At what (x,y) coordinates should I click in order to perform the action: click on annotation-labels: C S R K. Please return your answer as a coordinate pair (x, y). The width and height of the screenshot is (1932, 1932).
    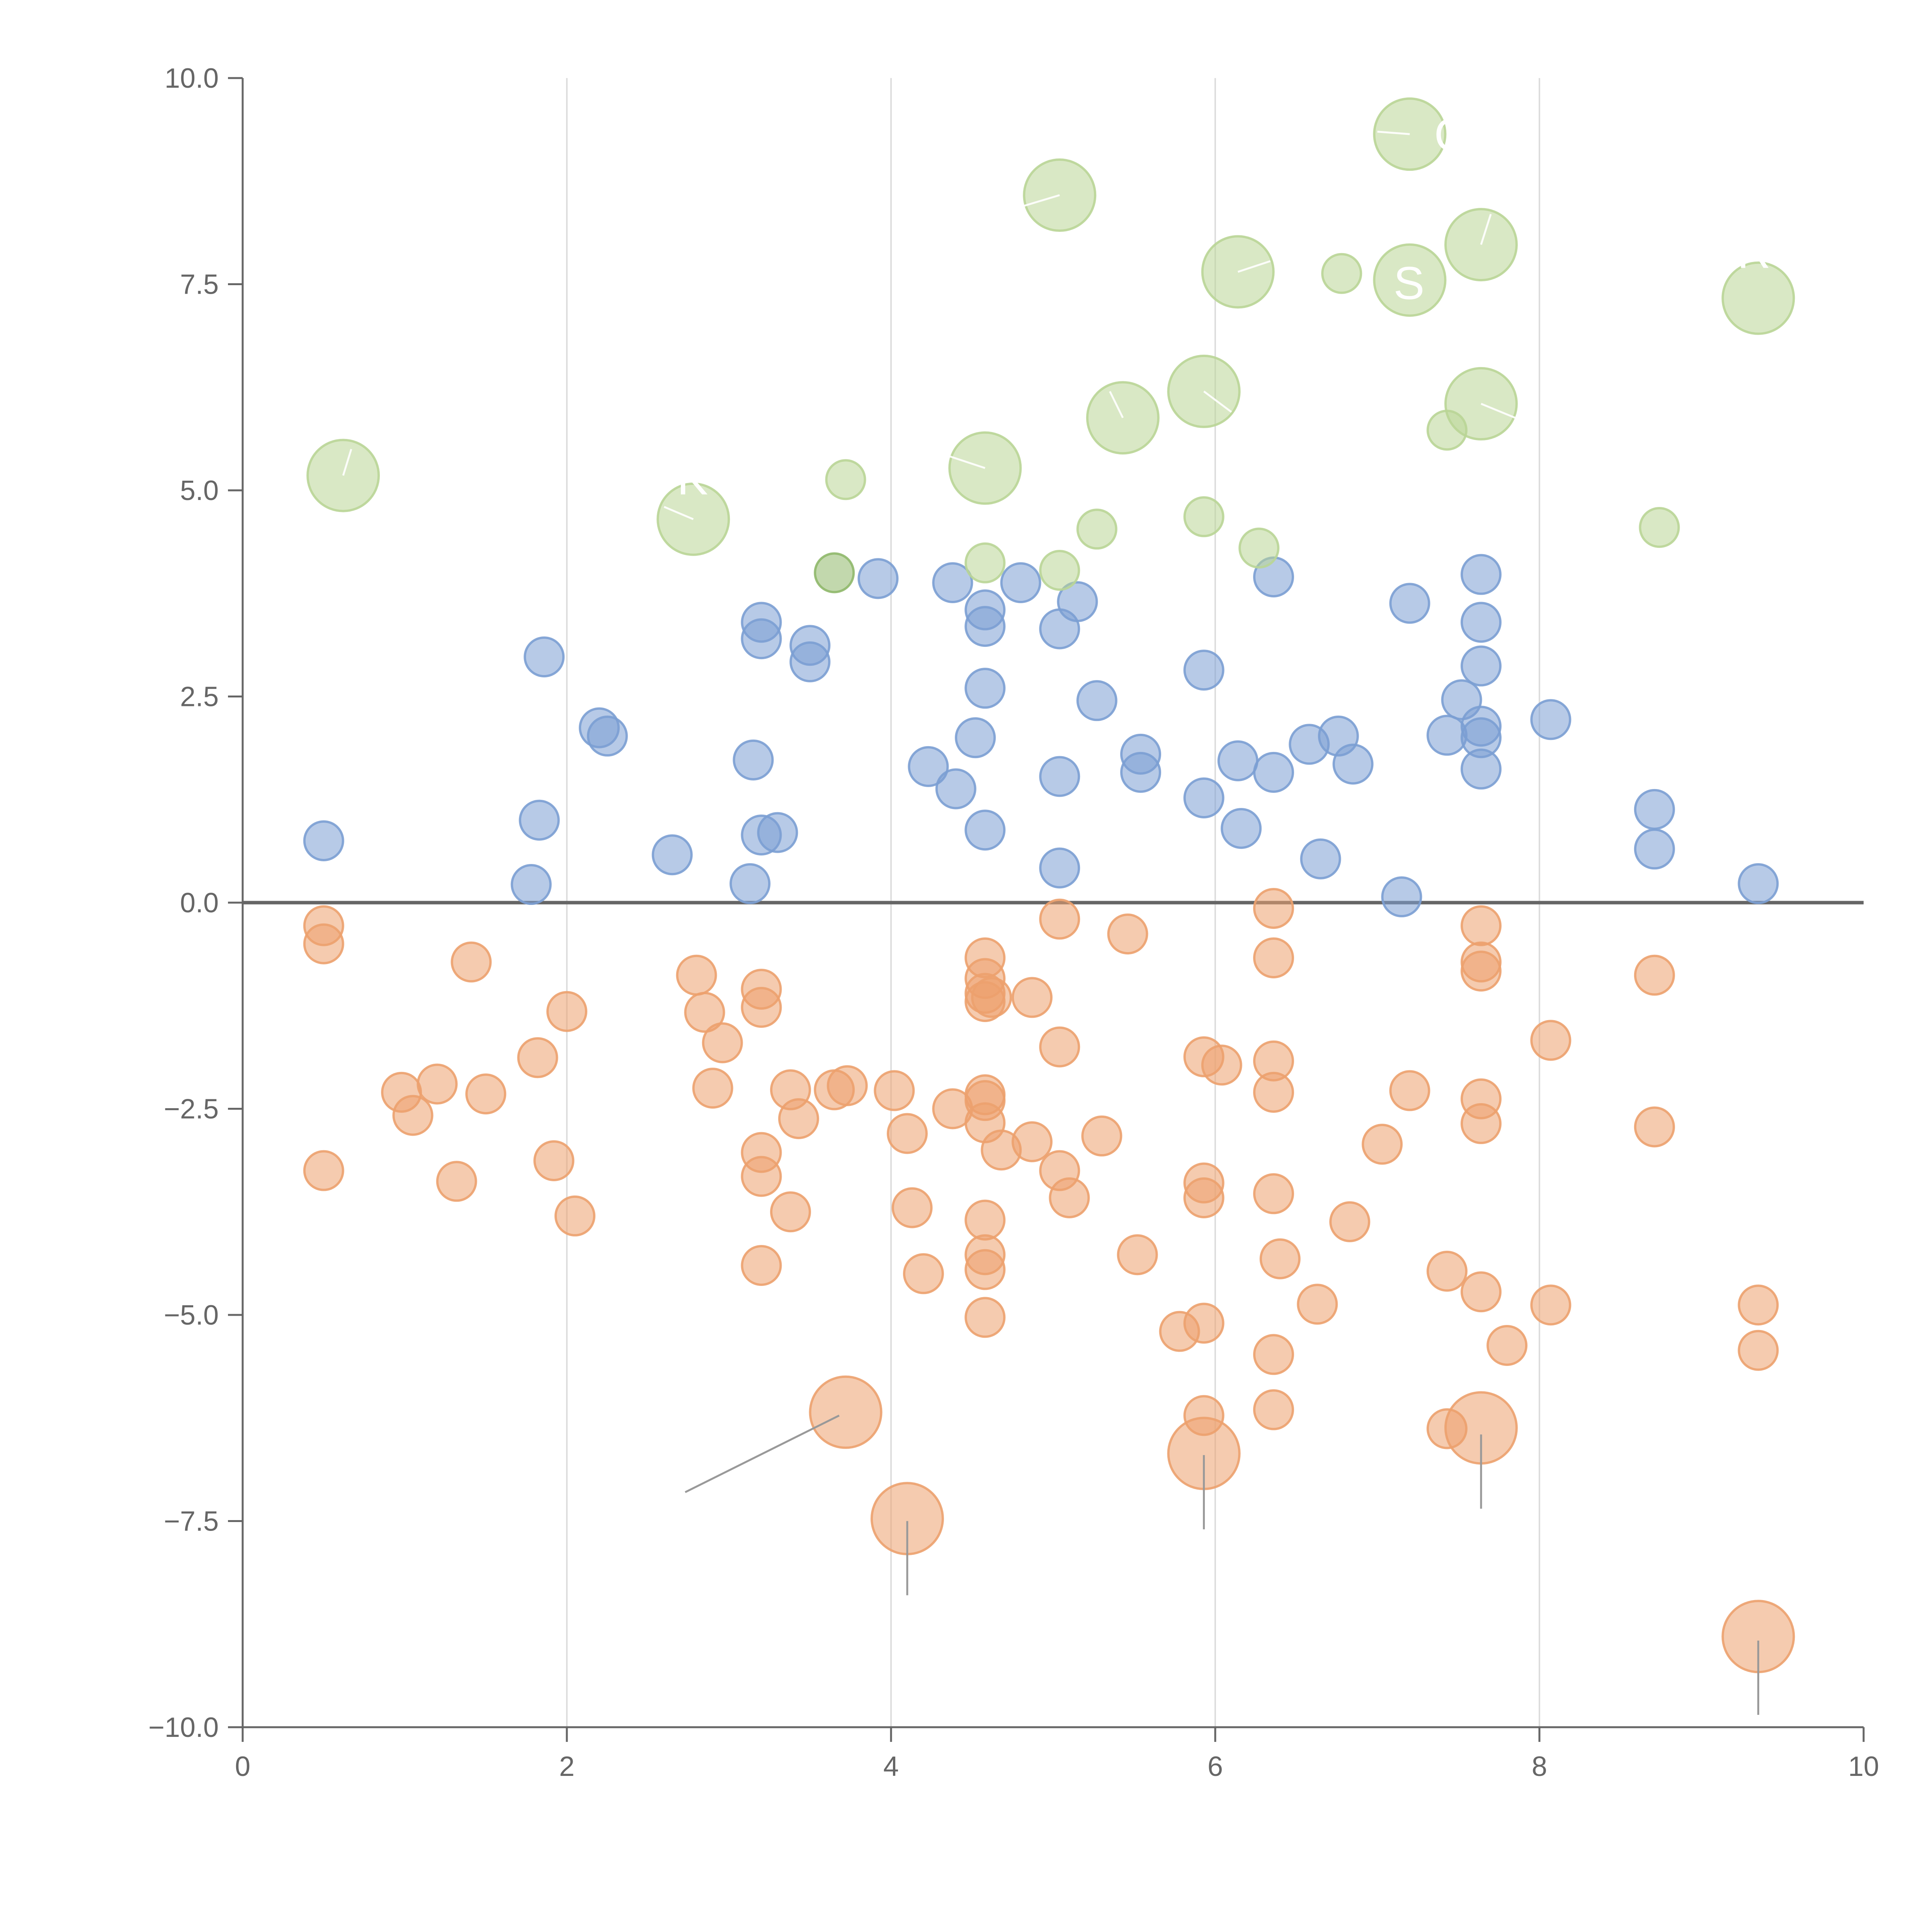
    Looking at the image, I should click on (1223, 307).